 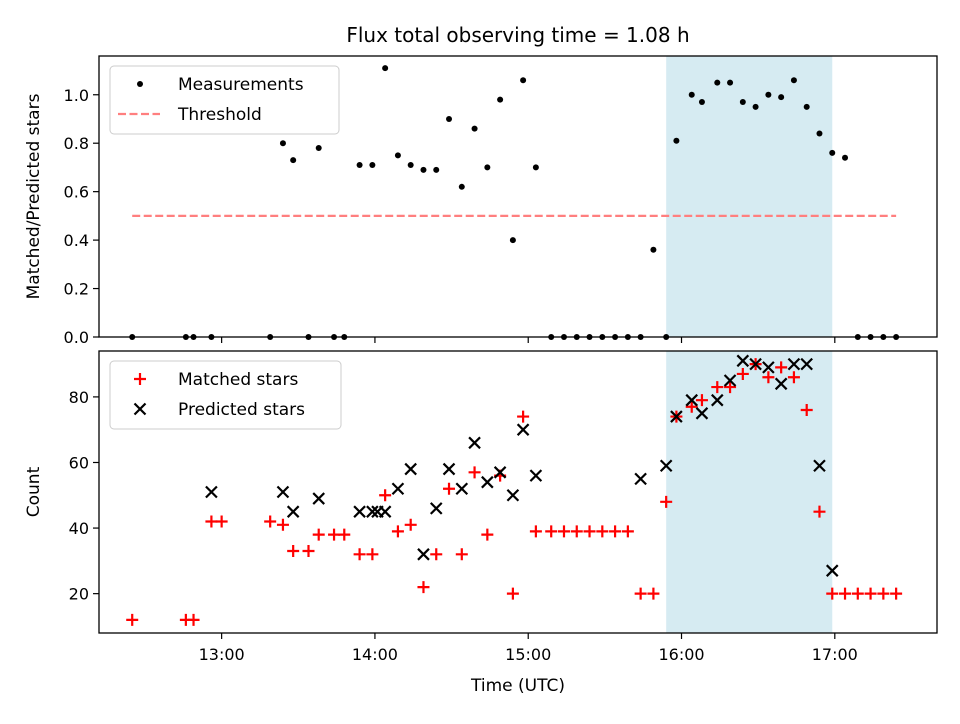 What do you see at coordinates (835, 654) in the screenshot?
I see `bottom-x-tick-label: 17:00` at bounding box center [835, 654].